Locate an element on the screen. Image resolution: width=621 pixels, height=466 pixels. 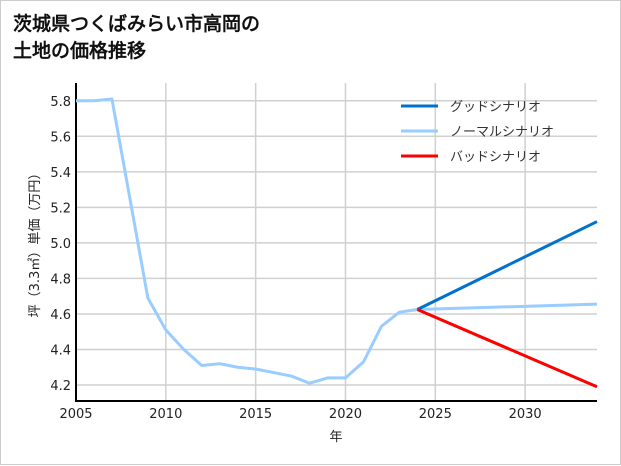
x-tick-label: 2020 is located at coordinates (345, 414).